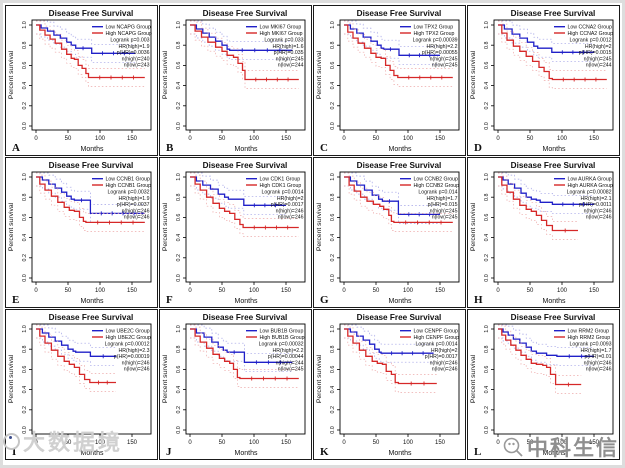  Describe the element at coordinates (282, 332) in the screenshot. I see `legend-label: Low BUB1B Group` at that location.